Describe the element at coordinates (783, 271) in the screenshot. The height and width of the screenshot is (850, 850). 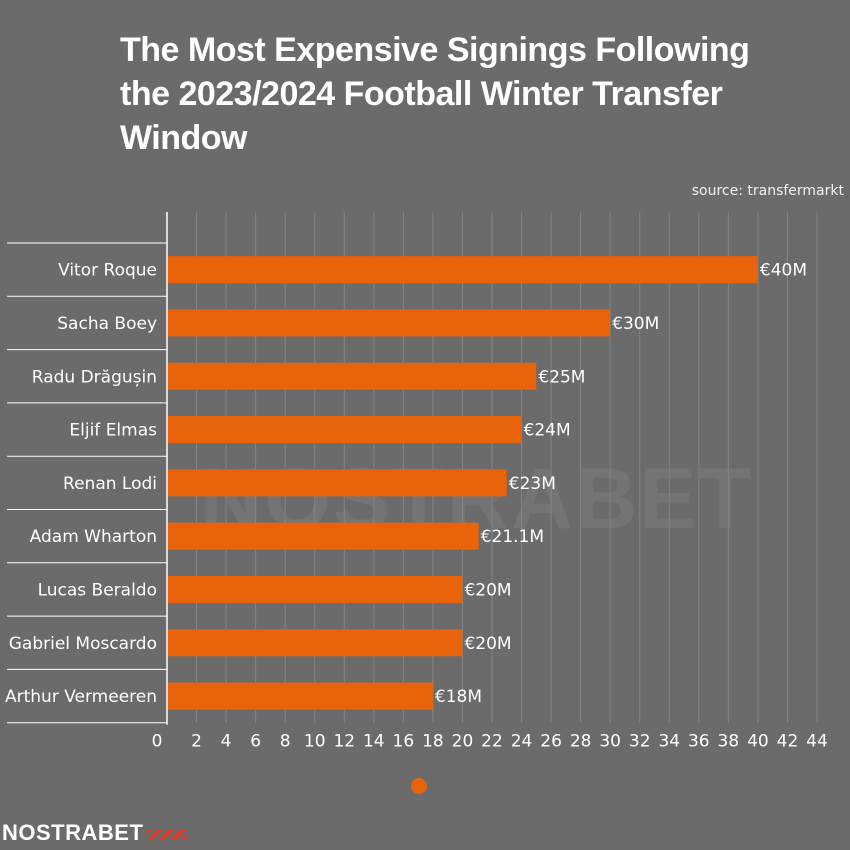
I see `data-label: €40M` at that location.